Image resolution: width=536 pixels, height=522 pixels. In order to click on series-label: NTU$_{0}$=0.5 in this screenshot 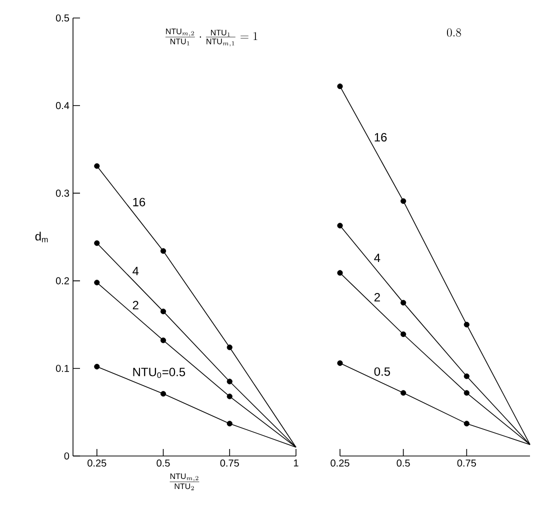, I will do `click(159, 373)`.